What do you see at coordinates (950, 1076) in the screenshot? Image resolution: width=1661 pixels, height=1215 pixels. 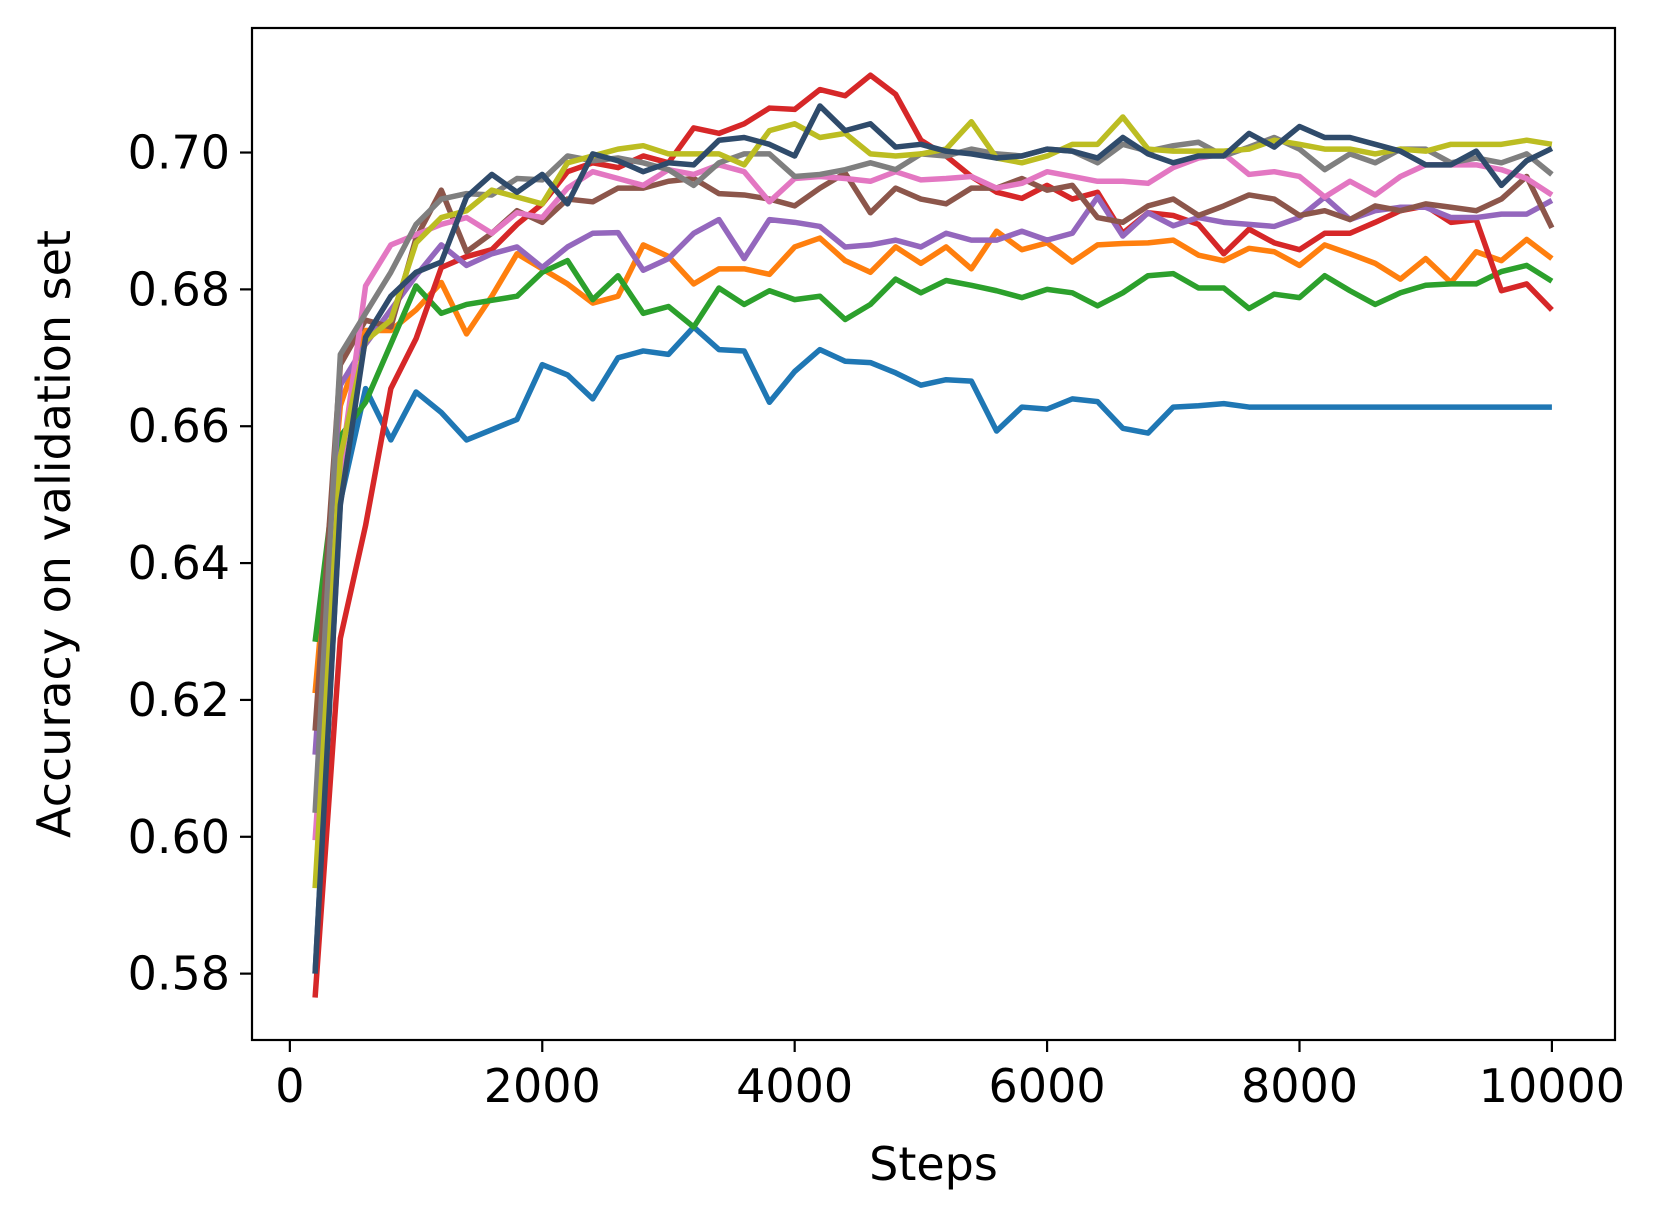 I see `x-axis-ticks: 0 2000 4000 6000 8000 10000` at bounding box center [950, 1076].